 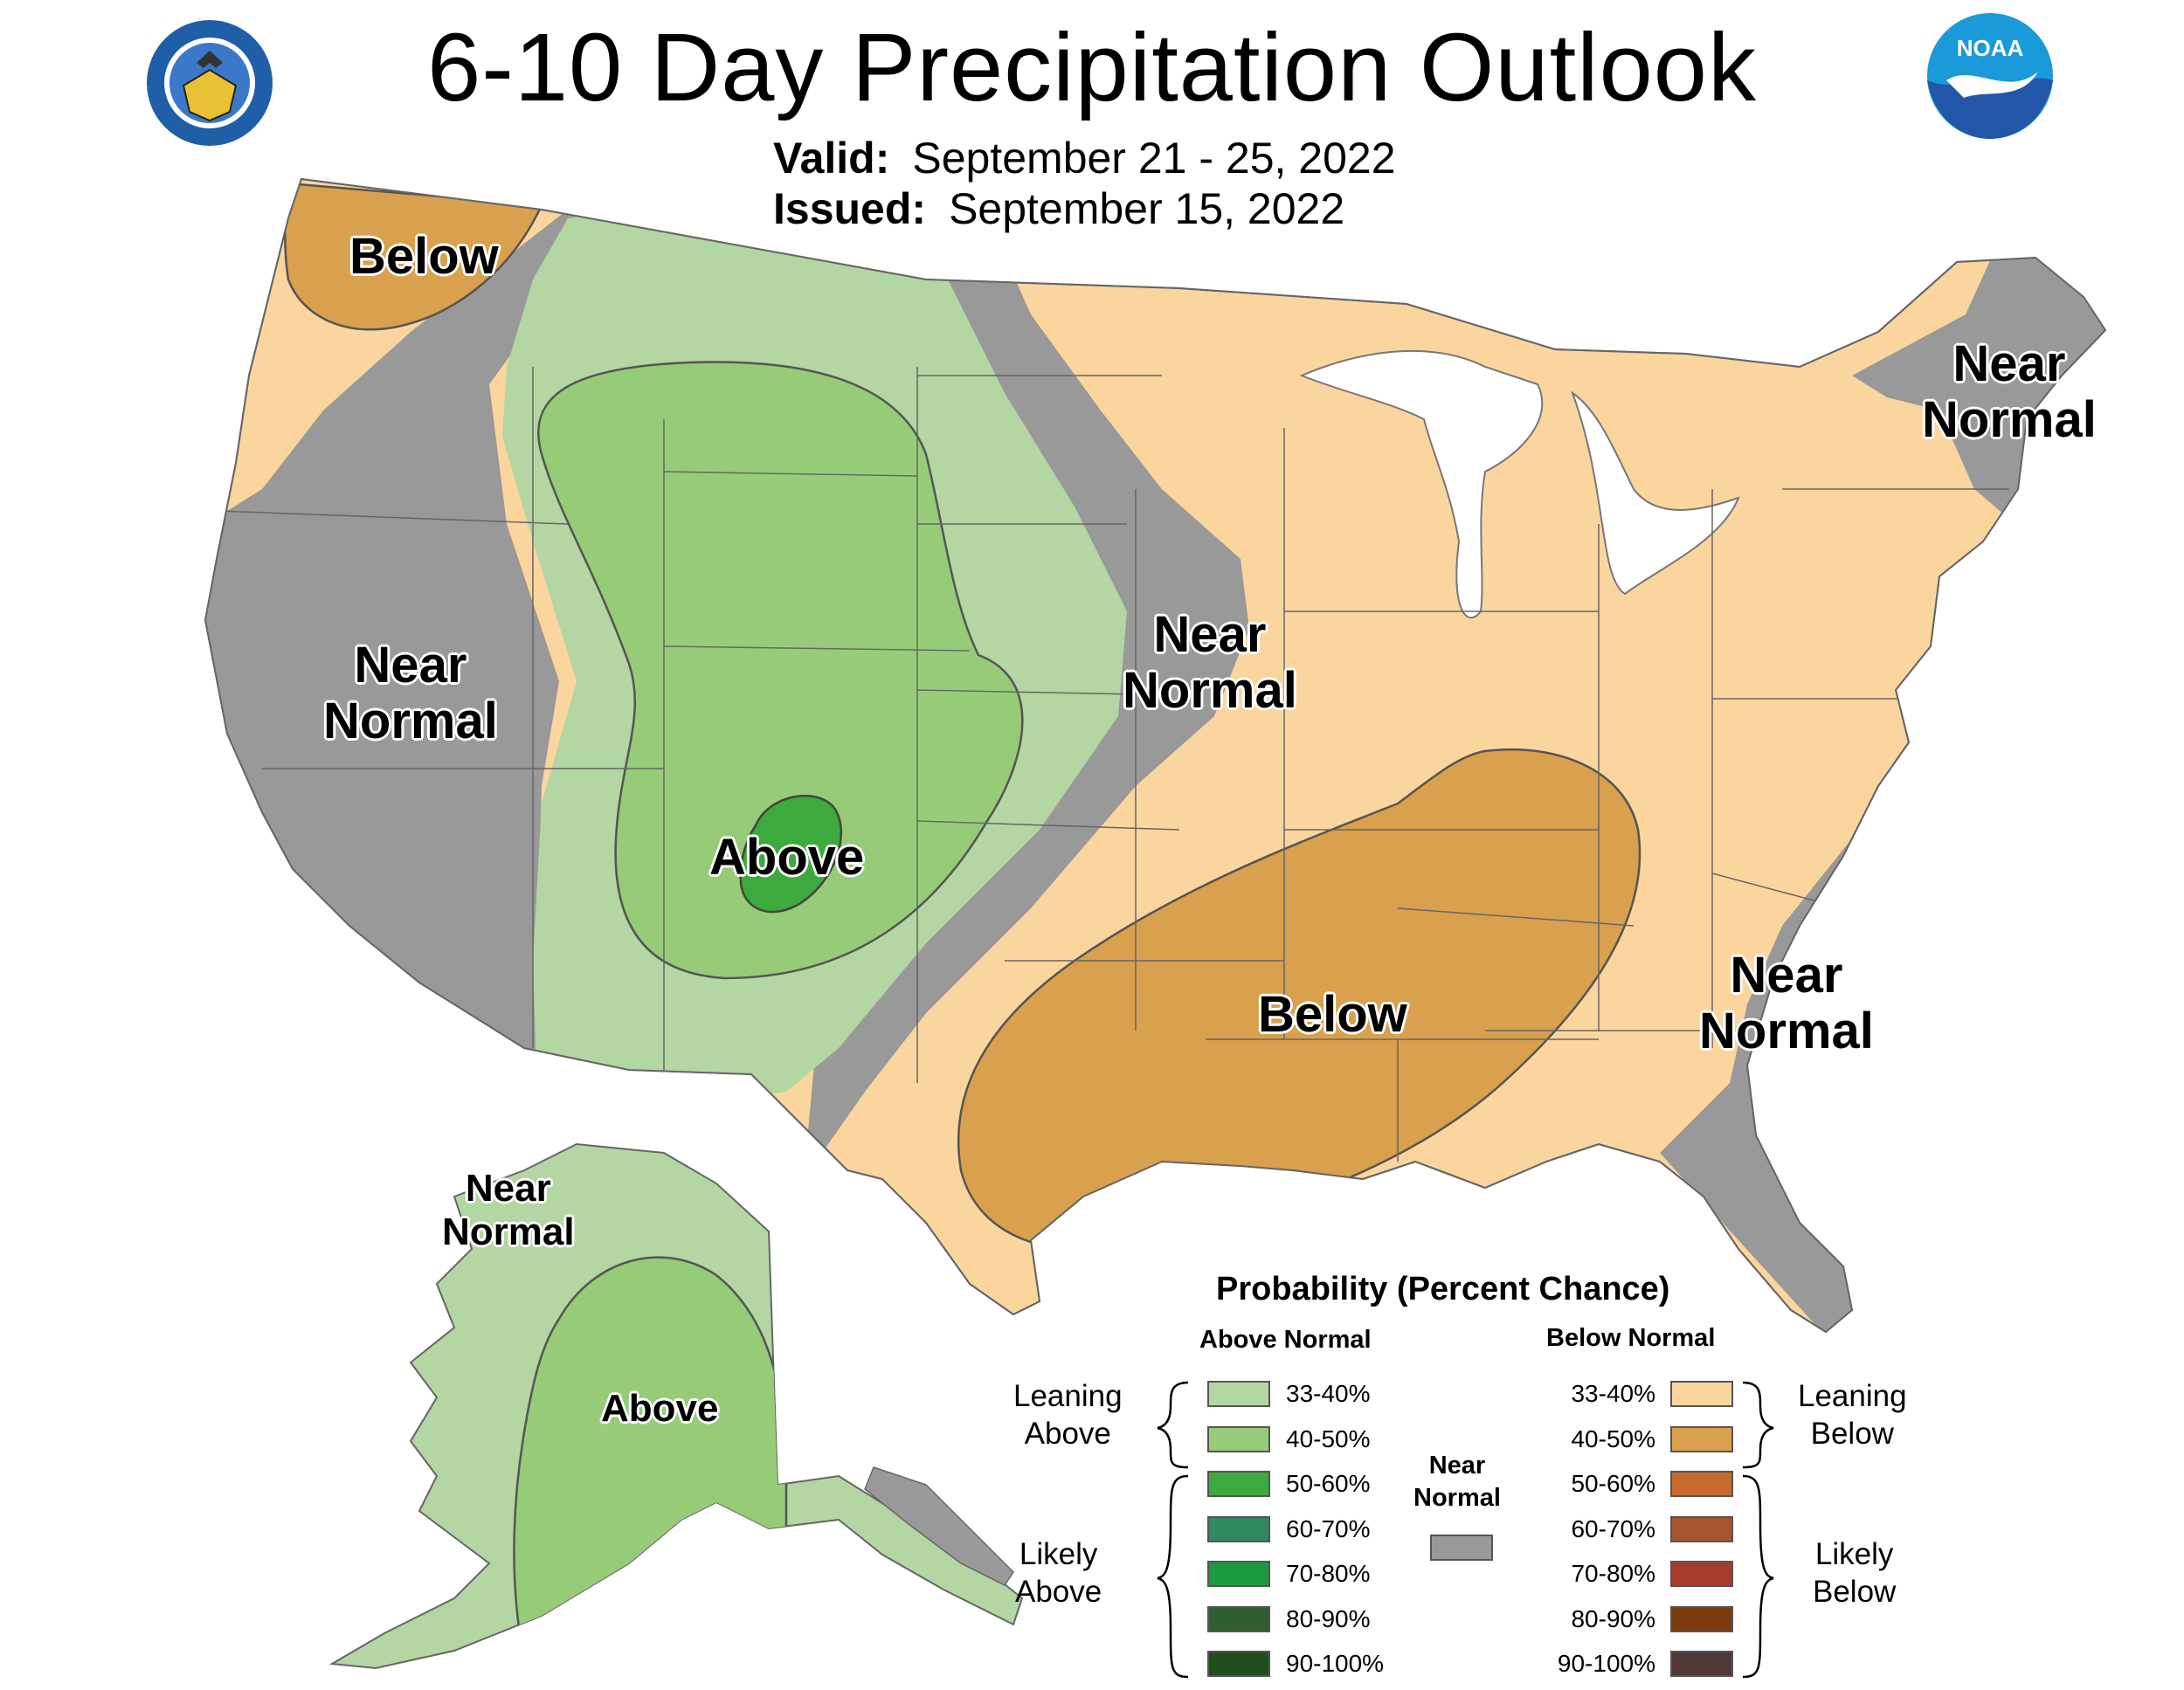 I want to click on alaska-map, so click(x=676, y=1406).